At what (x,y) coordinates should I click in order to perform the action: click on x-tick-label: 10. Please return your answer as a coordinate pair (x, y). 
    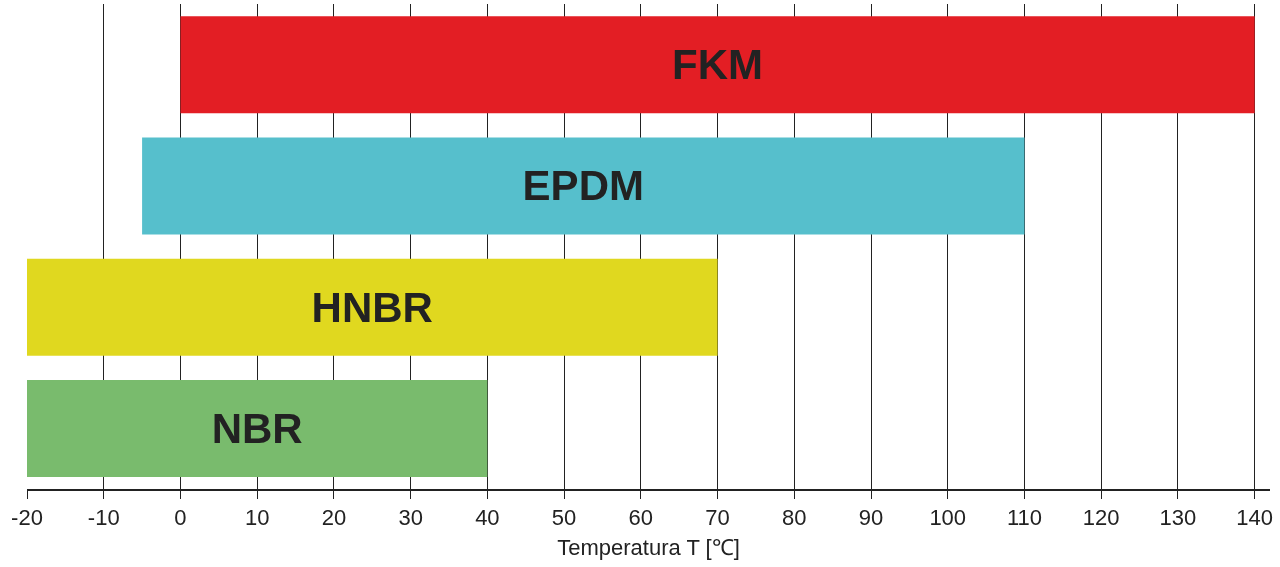
    Looking at the image, I should click on (257, 518).